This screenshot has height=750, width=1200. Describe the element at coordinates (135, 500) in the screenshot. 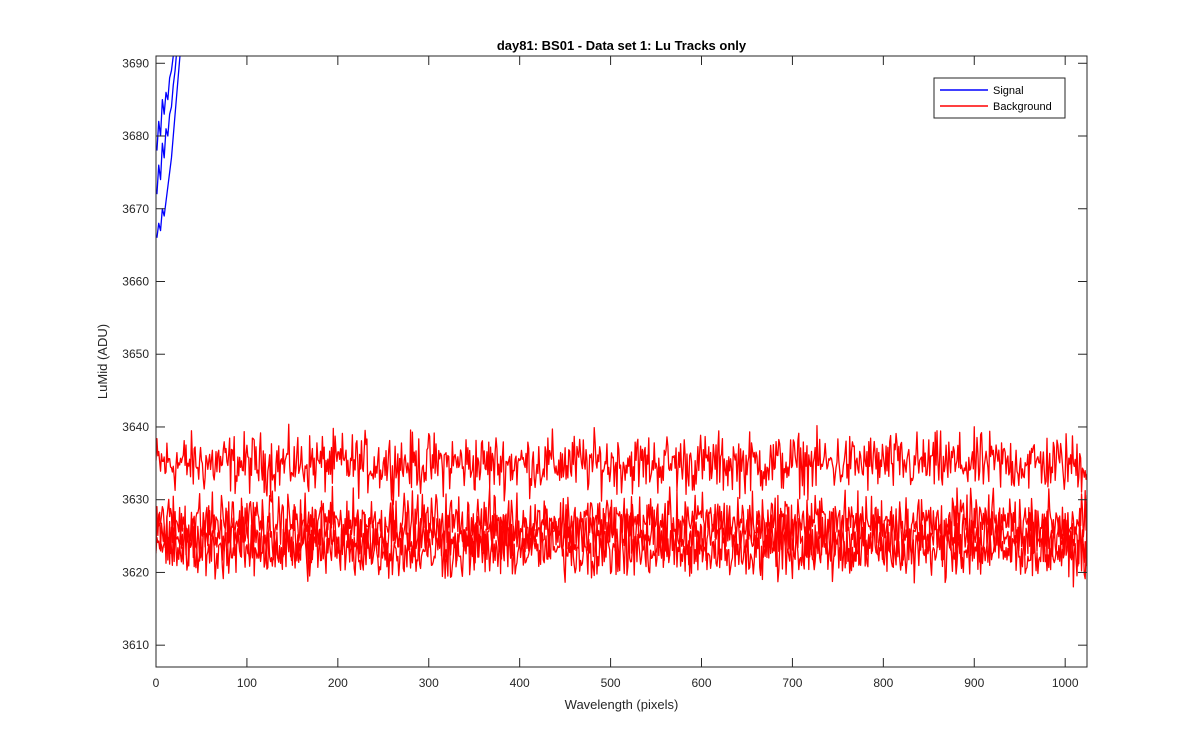

I see `y-tick-label: 3630` at that location.